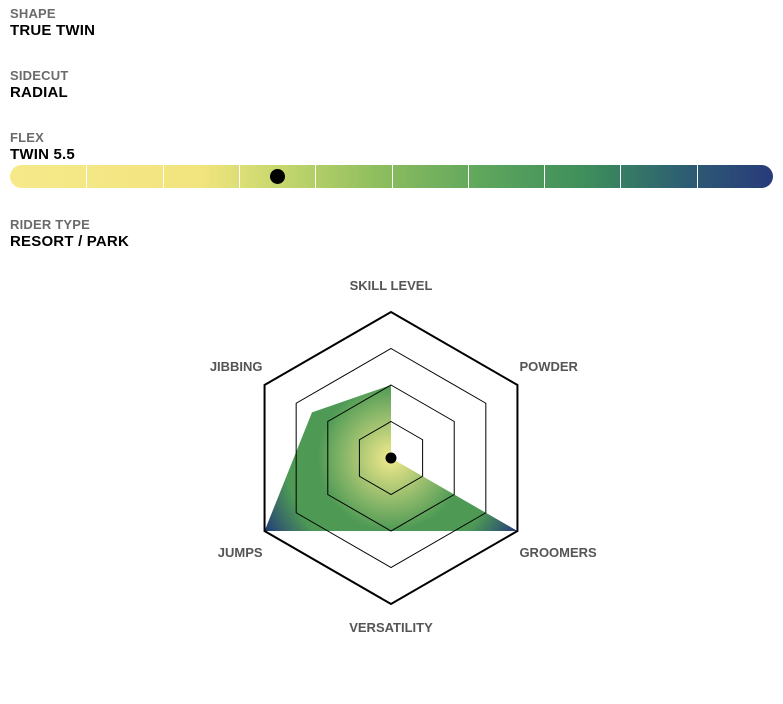 This screenshot has width=783, height=704. What do you see at coordinates (391, 285) in the screenshot?
I see `radar-axis-label: SKILL LEVEL` at bounding box center [391, 285].